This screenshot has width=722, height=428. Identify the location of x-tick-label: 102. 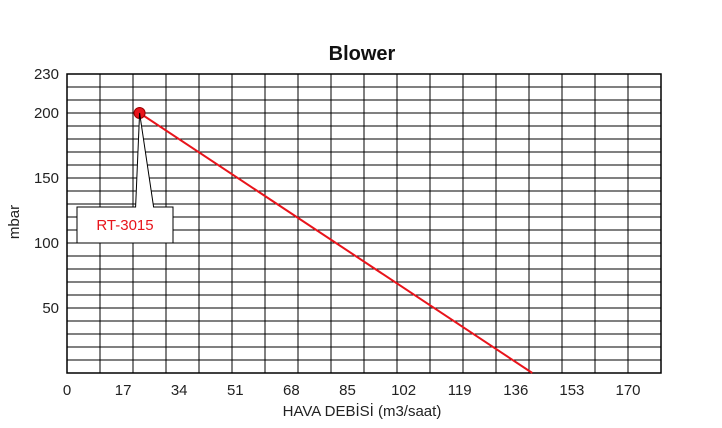
(403, 390).